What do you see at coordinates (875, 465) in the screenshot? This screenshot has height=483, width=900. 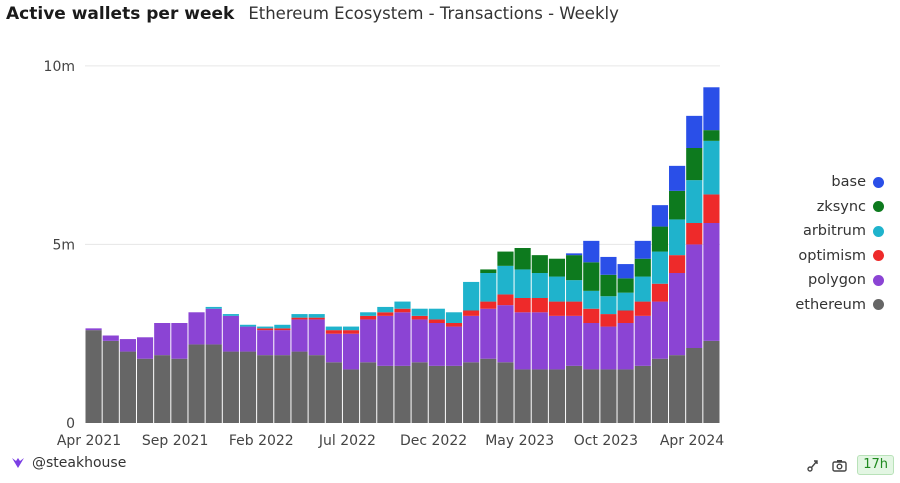 I see `refresh-age-badge: 17h` at bounding box center [875, 465].